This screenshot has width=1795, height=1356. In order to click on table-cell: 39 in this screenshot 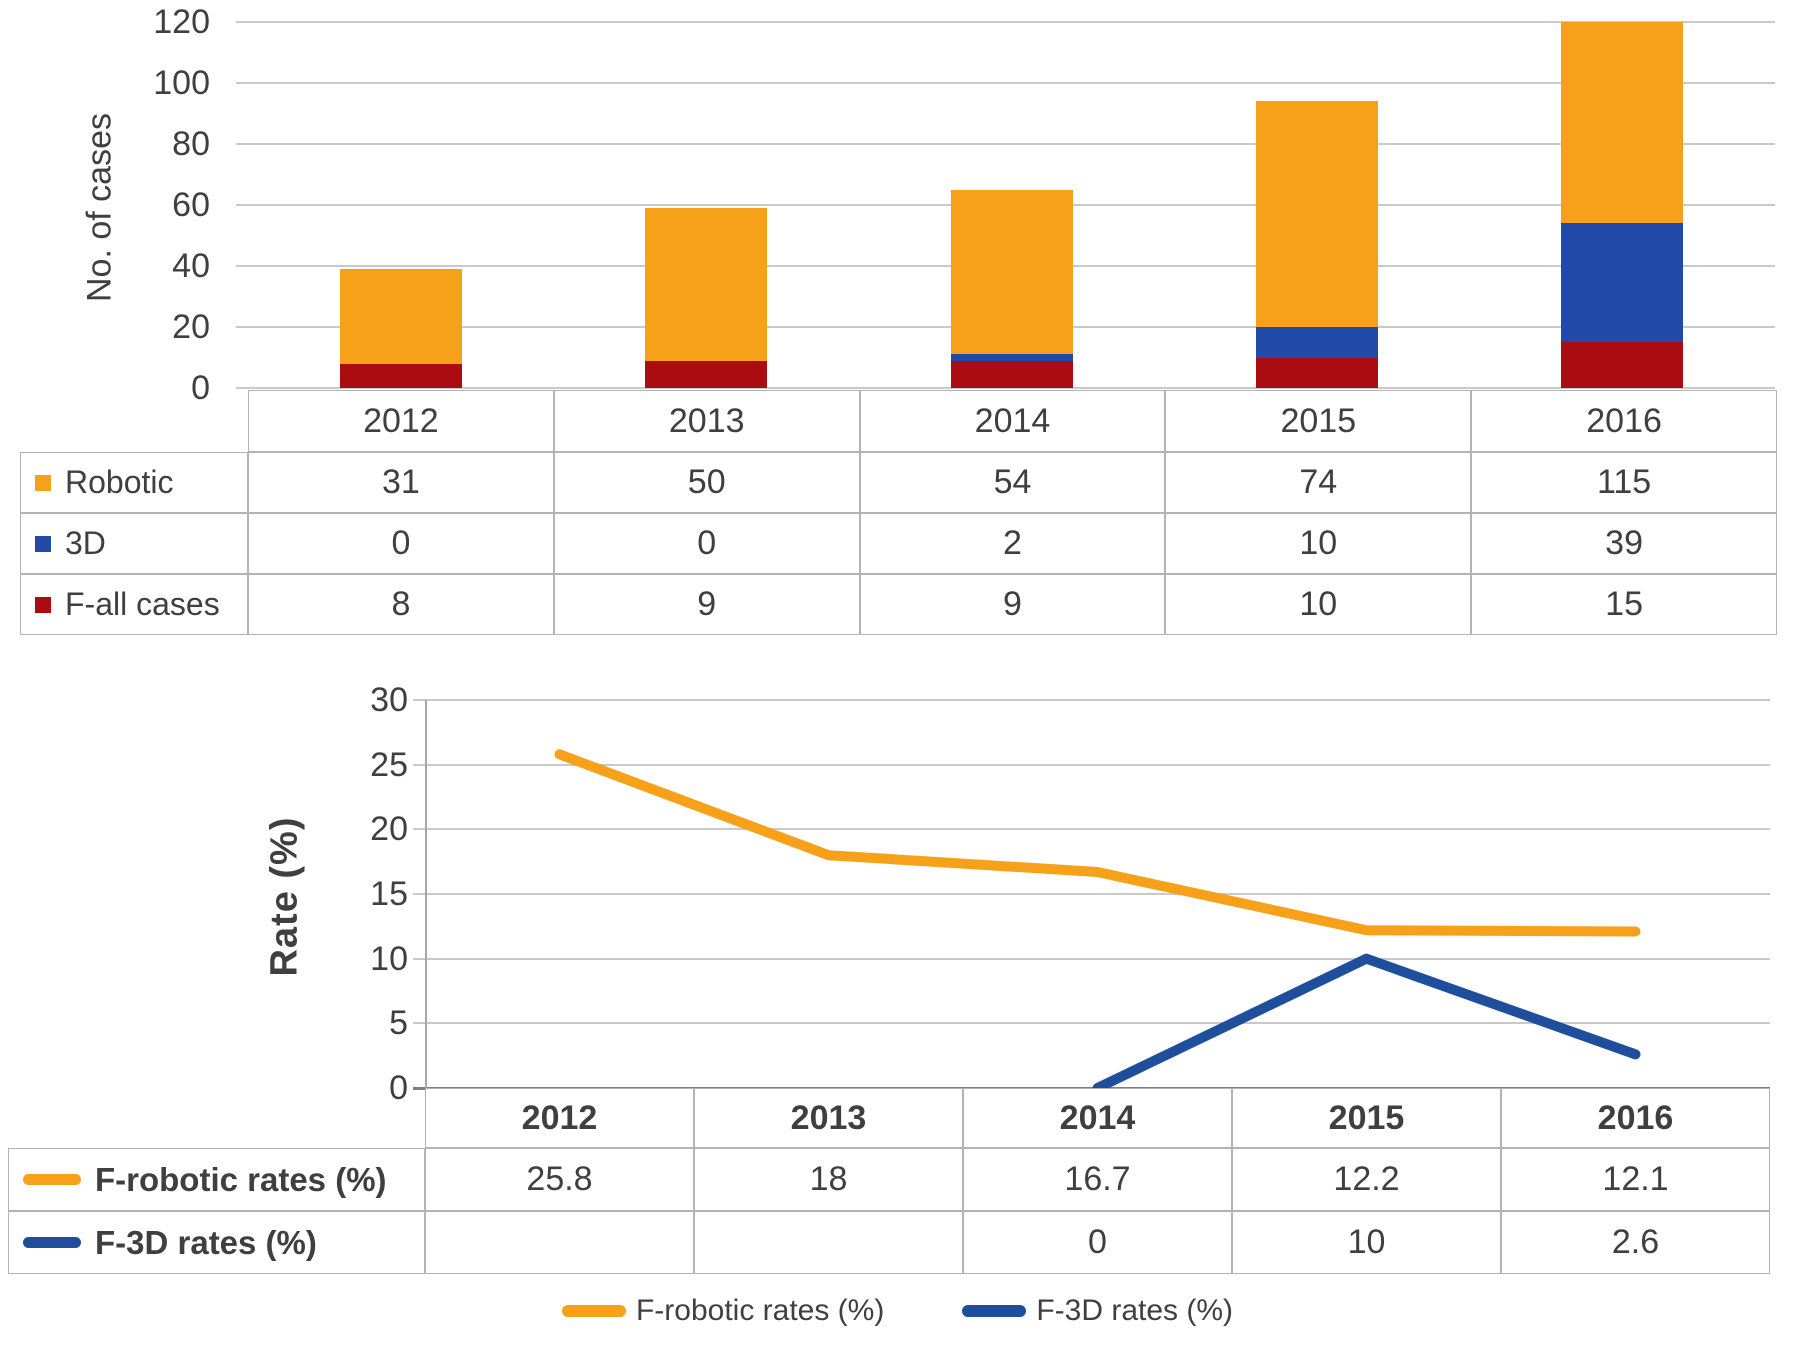, I will do `click(1624, 543)`.